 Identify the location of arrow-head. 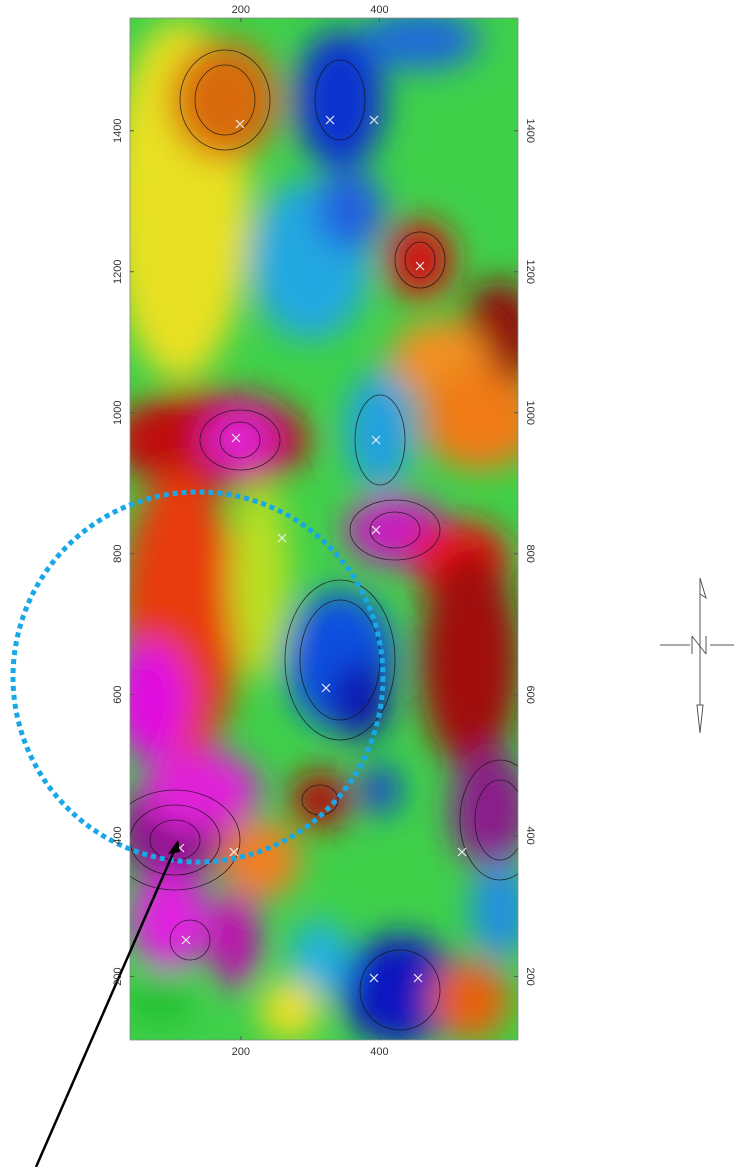
(174, 847).